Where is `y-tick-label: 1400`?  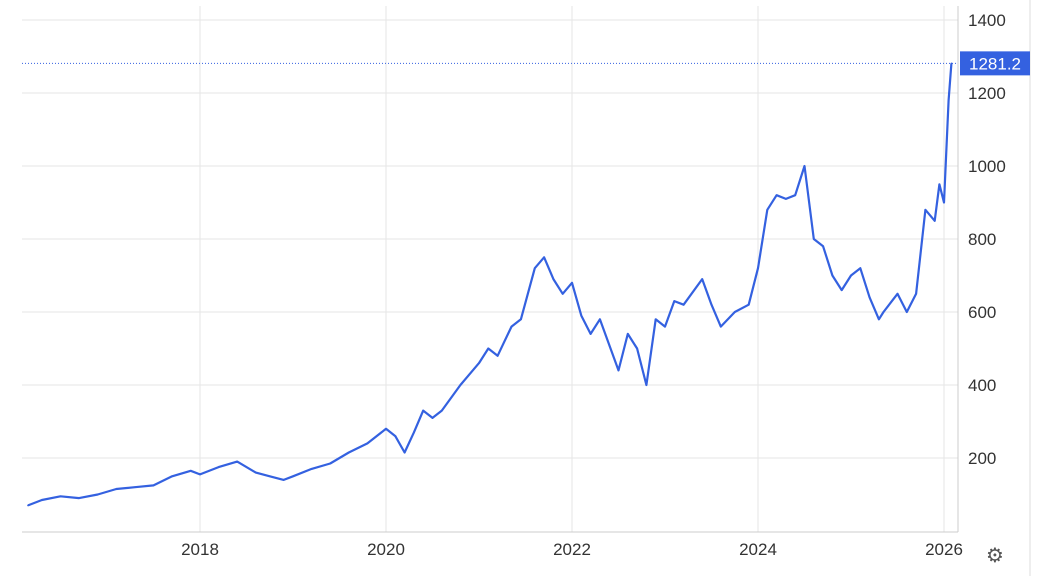
y-tick-label: 1400 is located at coordinates (987, 20).